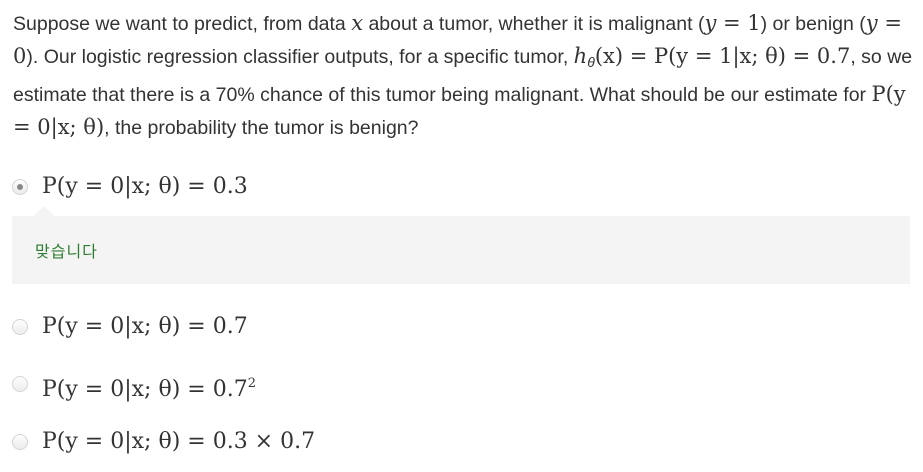 The width and height of the screenshot is (923, 472). What do you see at coordinates (738, 23) in the screenshot?
I see `math-eq-1: = 1` at bounding box center [738, 23].